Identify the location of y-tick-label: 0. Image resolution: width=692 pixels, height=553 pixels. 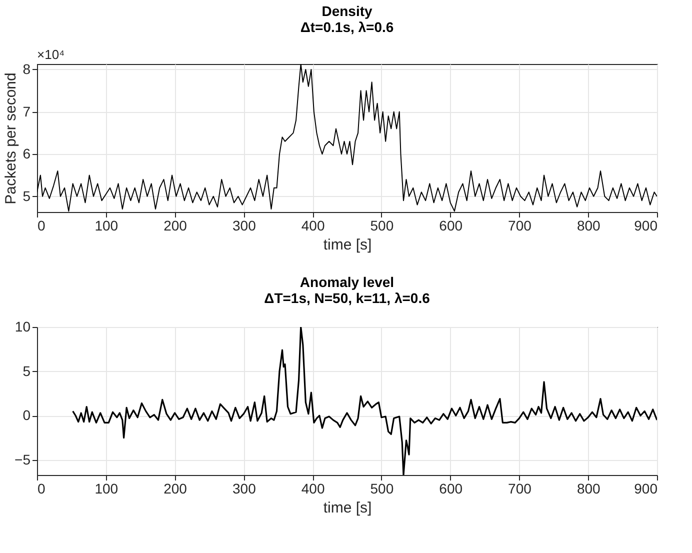
(26, 415).